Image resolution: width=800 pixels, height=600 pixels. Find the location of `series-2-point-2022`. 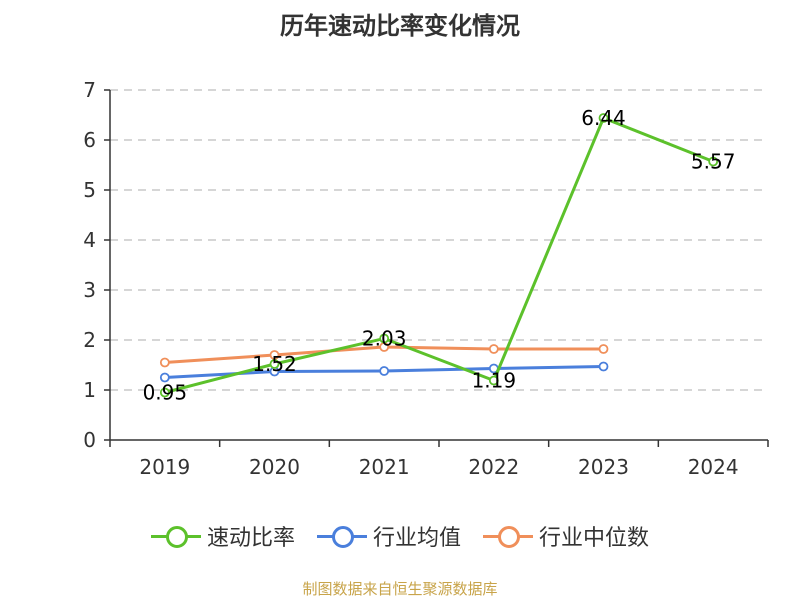

series-2-point-2022 is located at coordinates (493, 349).